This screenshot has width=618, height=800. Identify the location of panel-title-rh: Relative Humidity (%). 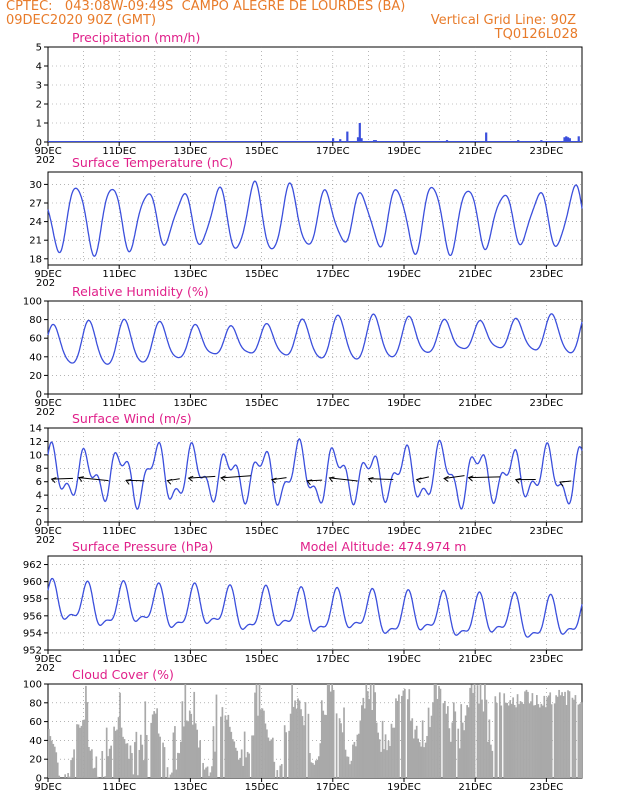
(140, 291).